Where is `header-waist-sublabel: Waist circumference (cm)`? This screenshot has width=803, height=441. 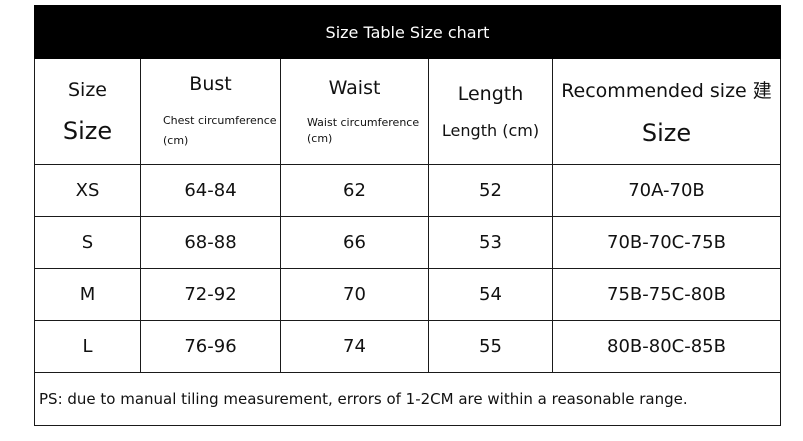
header-waist-sublabel: Waist circumference (cm) is located at coordinates (363, 130).